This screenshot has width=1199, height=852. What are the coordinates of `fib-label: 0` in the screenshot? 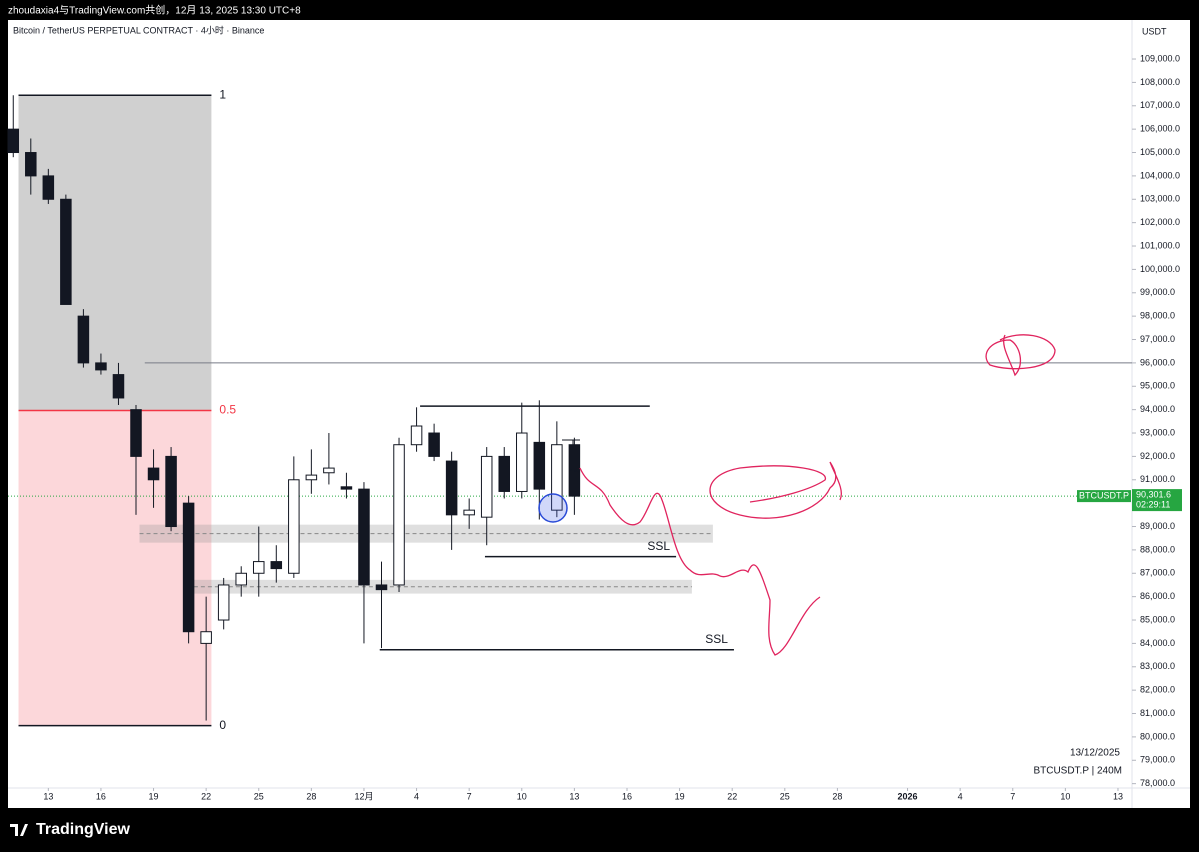 It's located at (222, 725).